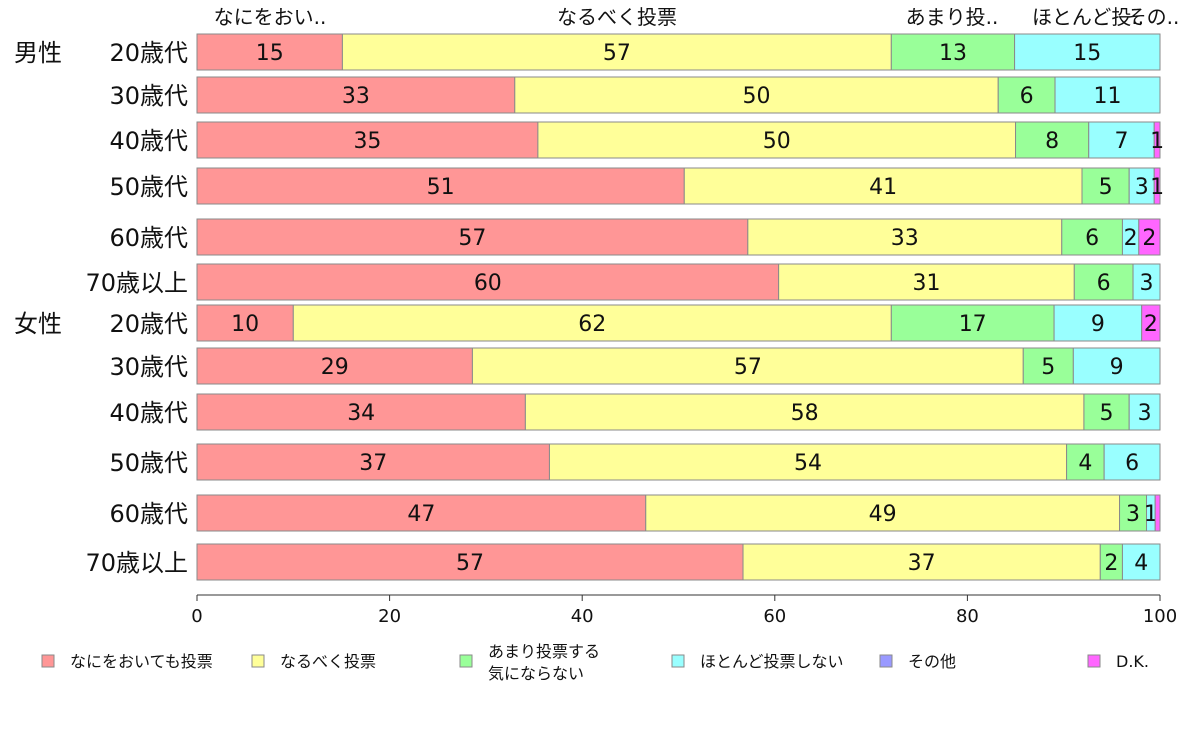  What do you see at coordinates (544, 651) in the screenshot?
I see `legend-label: あまり投票する` at bounding box center [544, 651].